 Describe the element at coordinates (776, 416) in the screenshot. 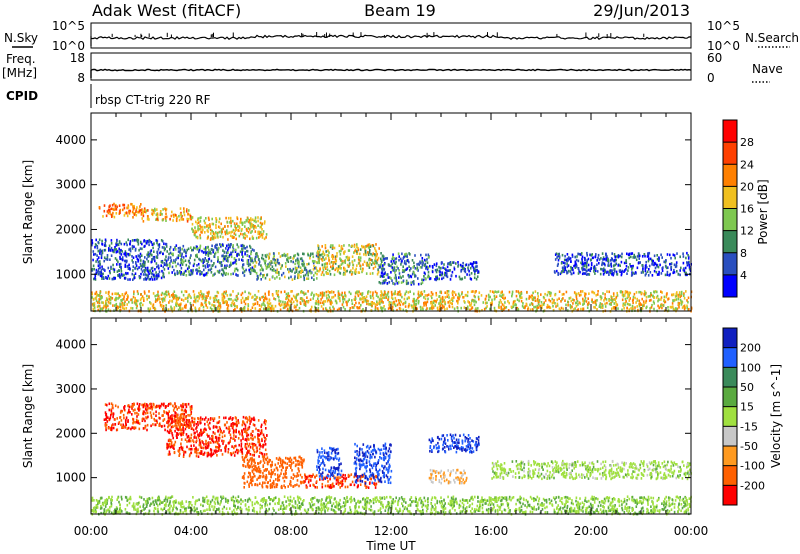

I see `velocity-colorbar-label: Velocity [m s^-1]` at that location.